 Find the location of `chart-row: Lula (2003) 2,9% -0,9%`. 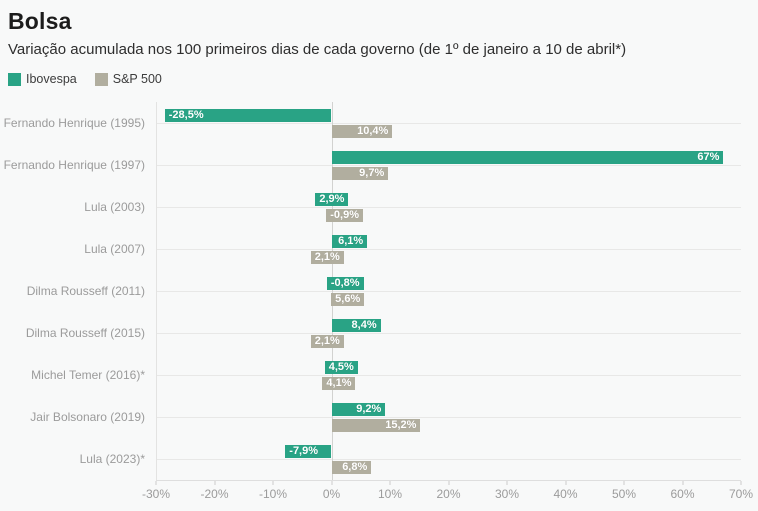

chart-row: Lula (2003) 2,9% -0,9% is located at coordinates (383, 207).